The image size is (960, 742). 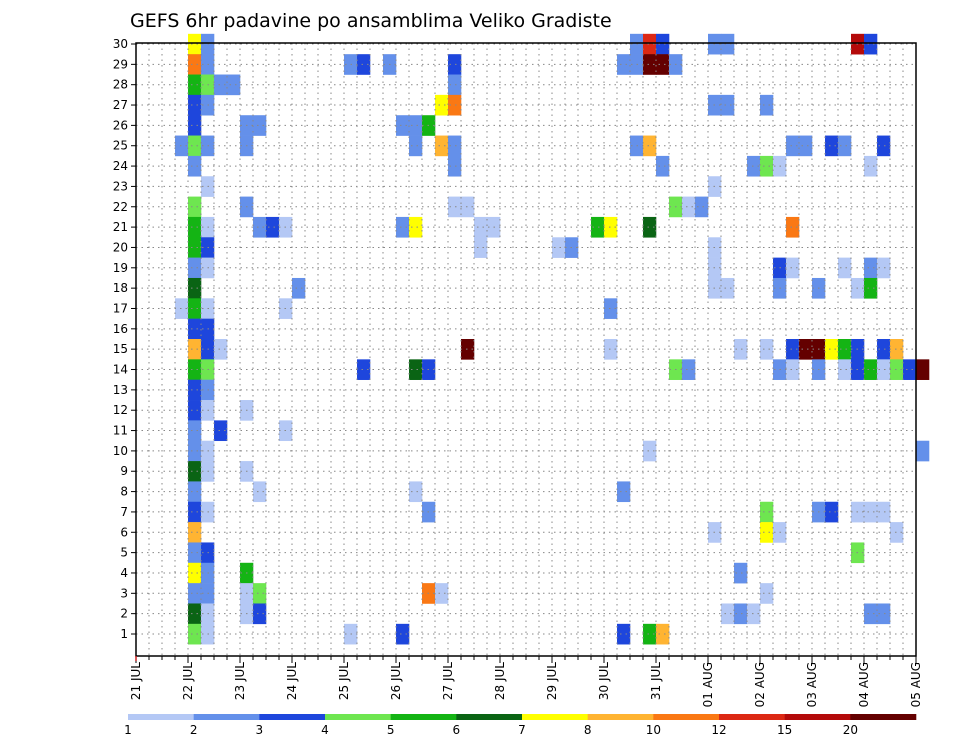 I want to click on y-tick-label: 3, so click(x=124, y=593).